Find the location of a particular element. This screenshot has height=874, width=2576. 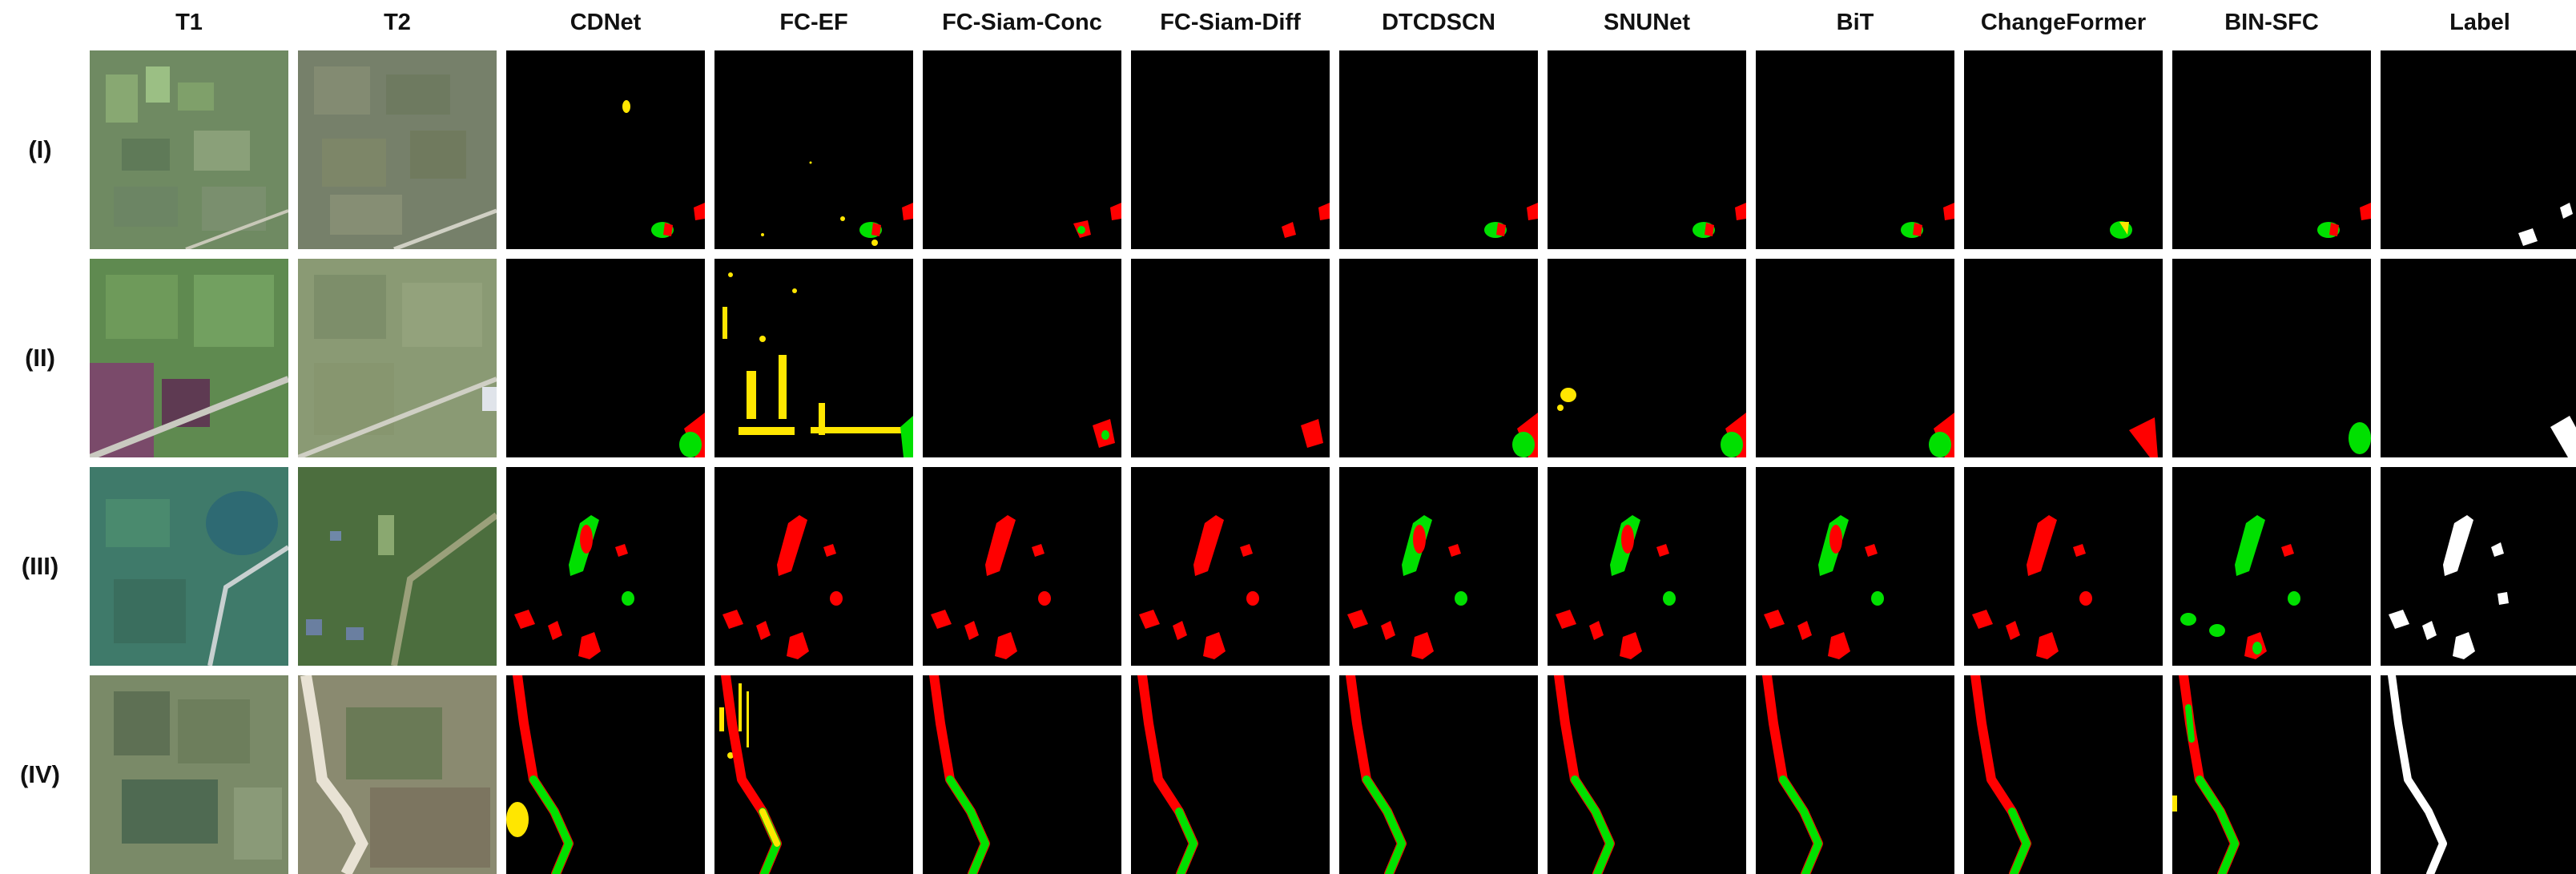

col-header-changeformer: ChangeFormer is located at coordinates (2063, 22).